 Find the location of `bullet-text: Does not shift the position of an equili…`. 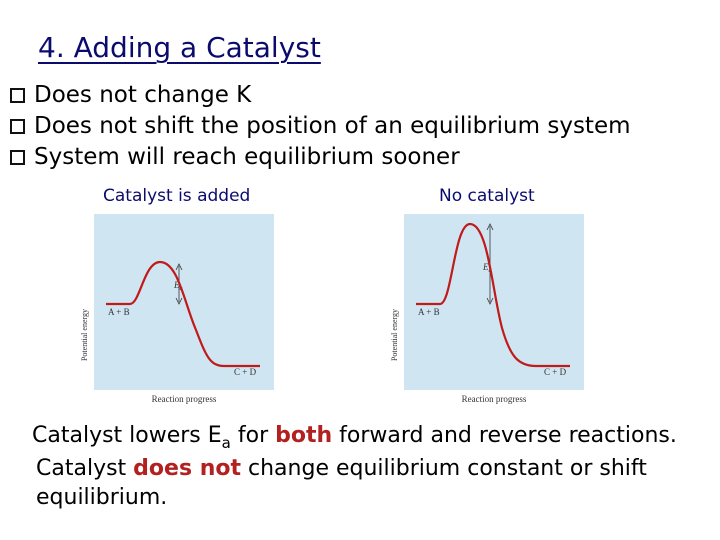

bullet-text: Does not shift the position of an equili… is located at coordinates (332, 126).